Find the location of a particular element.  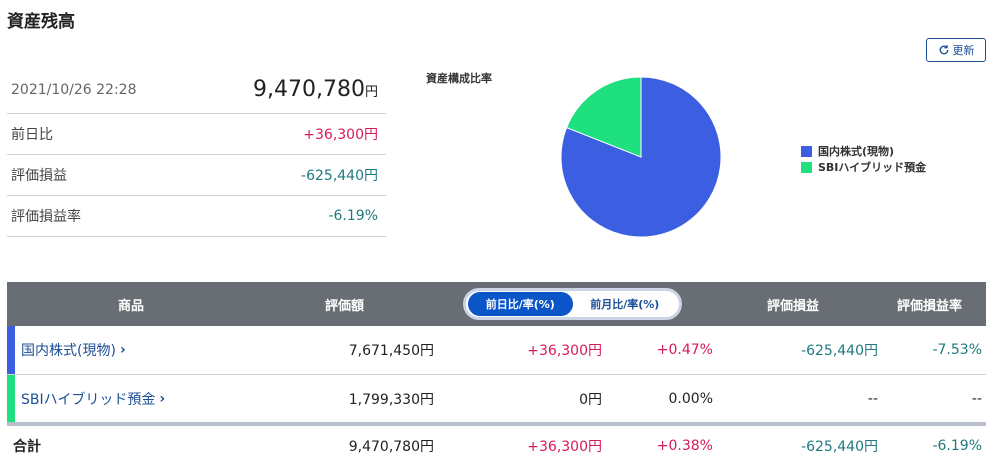

product-name: SBIハイブリッド預金 is located at coordinates (88, 399).